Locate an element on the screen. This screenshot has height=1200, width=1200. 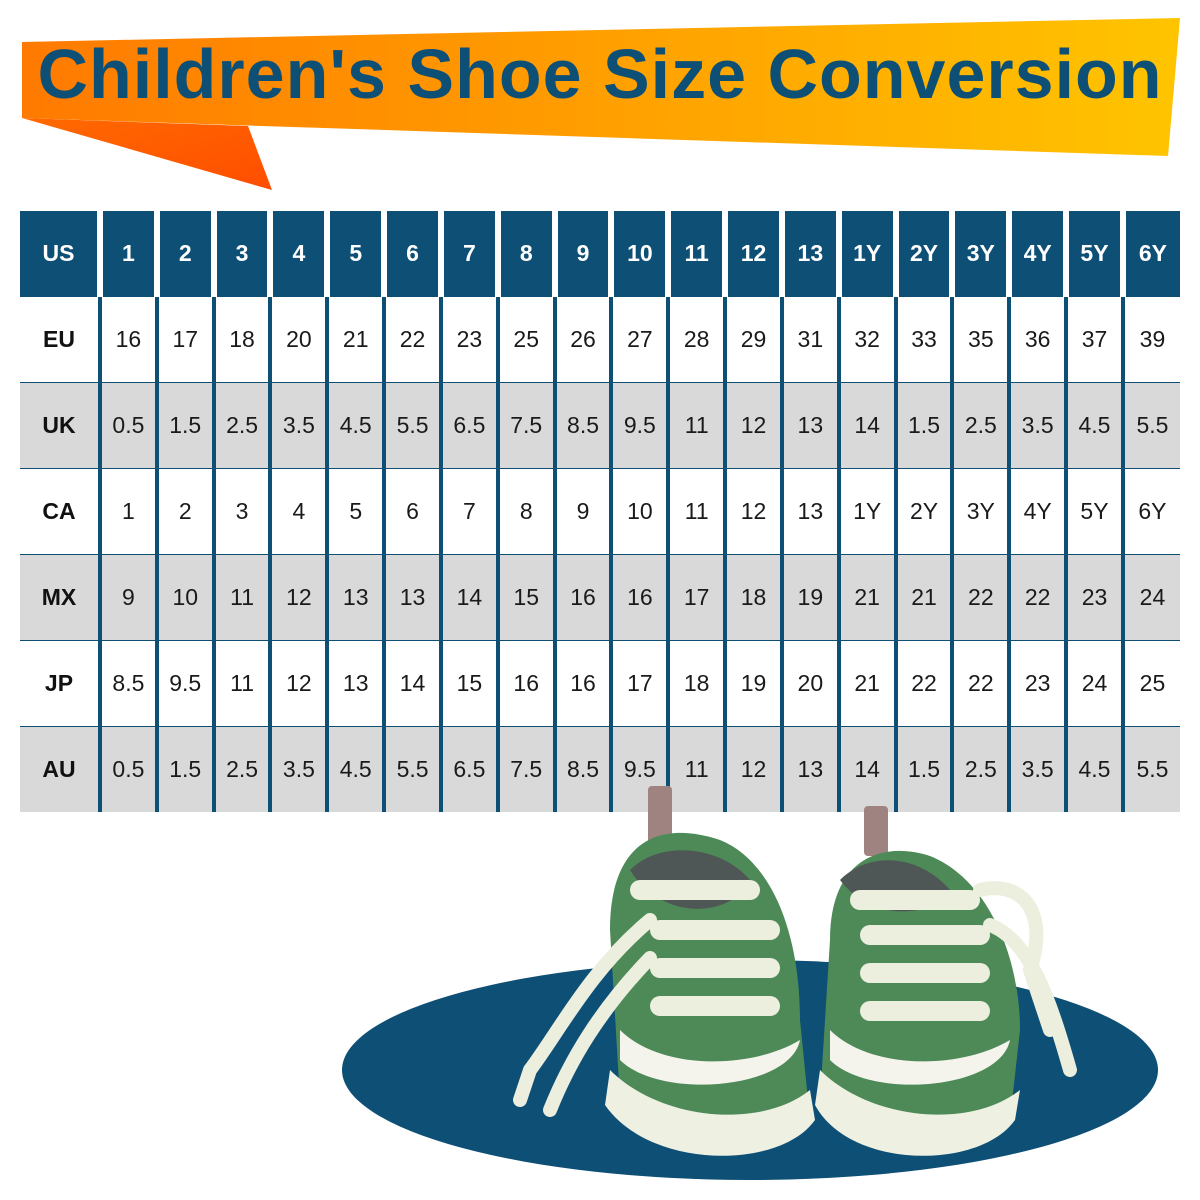
table-cell: 6.5 is located at coordinates (468, 425).